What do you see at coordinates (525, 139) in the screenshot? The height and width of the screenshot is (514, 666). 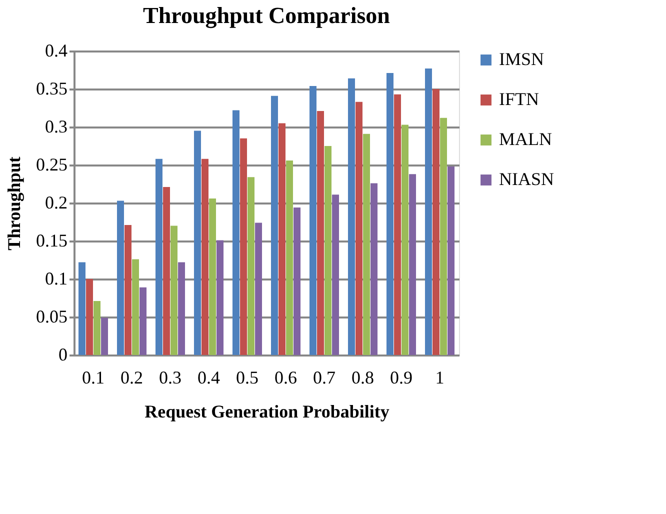 I see `legend-label: MALN` at bounding box center [525, 139].